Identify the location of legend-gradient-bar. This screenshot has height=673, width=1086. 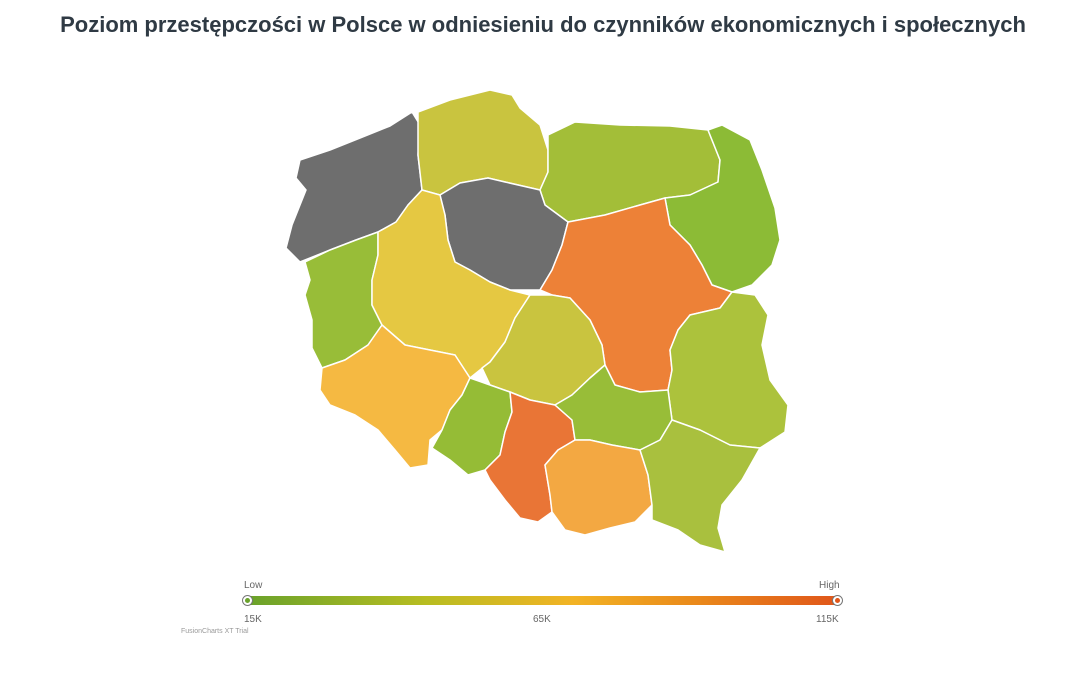
(543, 600).